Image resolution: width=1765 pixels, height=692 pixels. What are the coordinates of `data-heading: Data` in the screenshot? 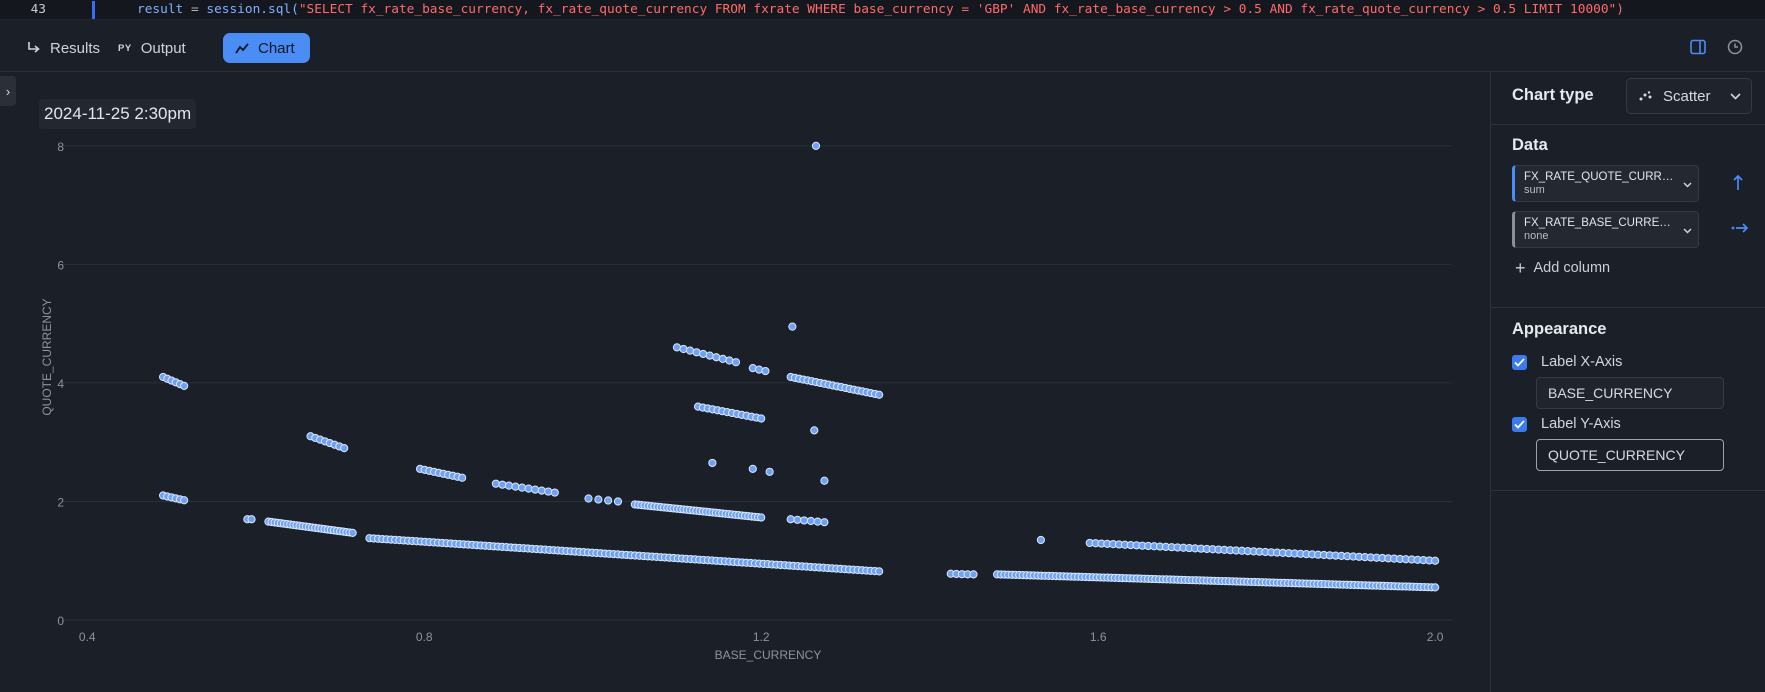 It's located at (1530, 145).